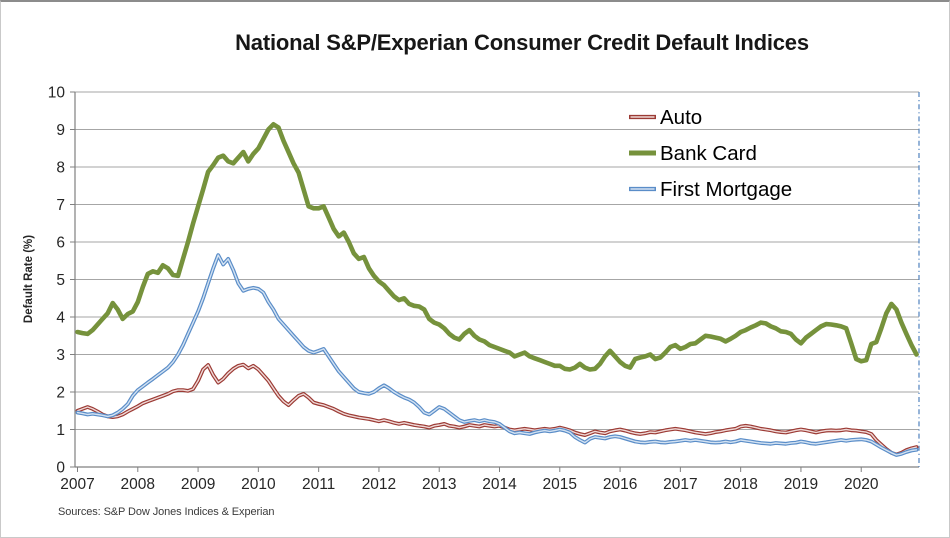  Describe the element at coordinates (258, 484) in the screenshot. I see `x-tick-label: 2010` at that location.